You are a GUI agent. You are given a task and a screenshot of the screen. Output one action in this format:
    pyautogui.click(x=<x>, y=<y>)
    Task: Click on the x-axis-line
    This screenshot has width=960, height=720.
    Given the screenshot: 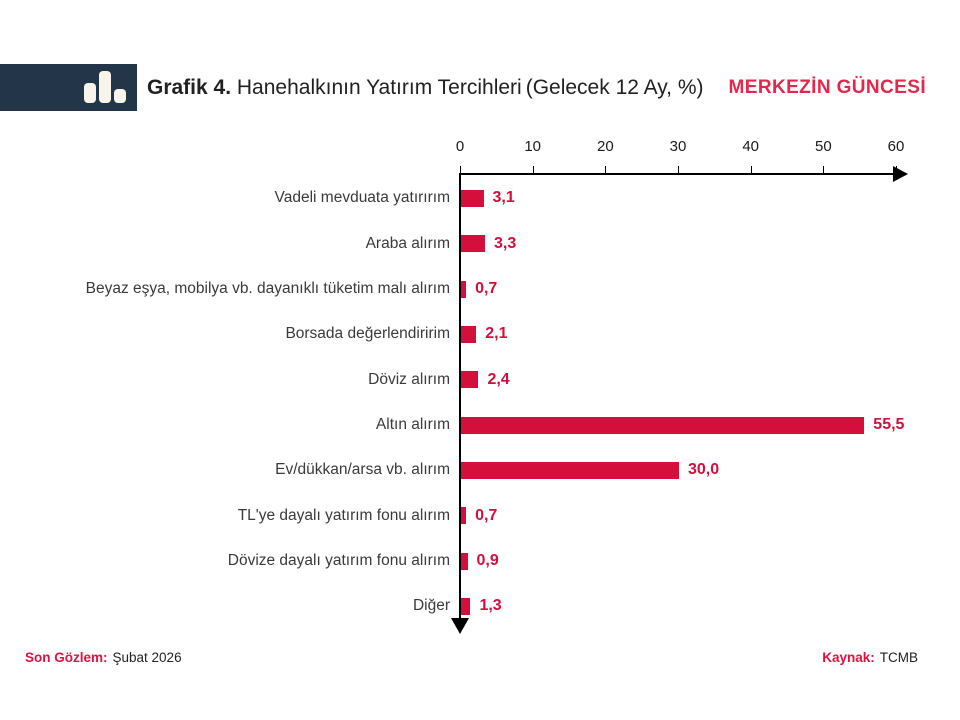 What is the action you would take?
    pyautogui.click(x=678, y=174)
    